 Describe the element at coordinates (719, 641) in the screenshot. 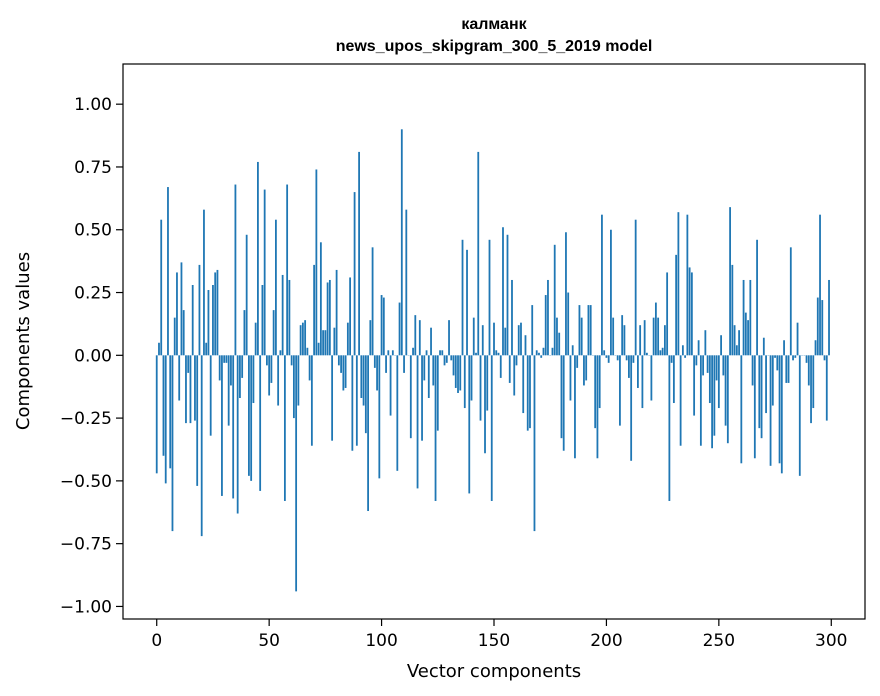

I see `x-tick-label: 250` at that location.